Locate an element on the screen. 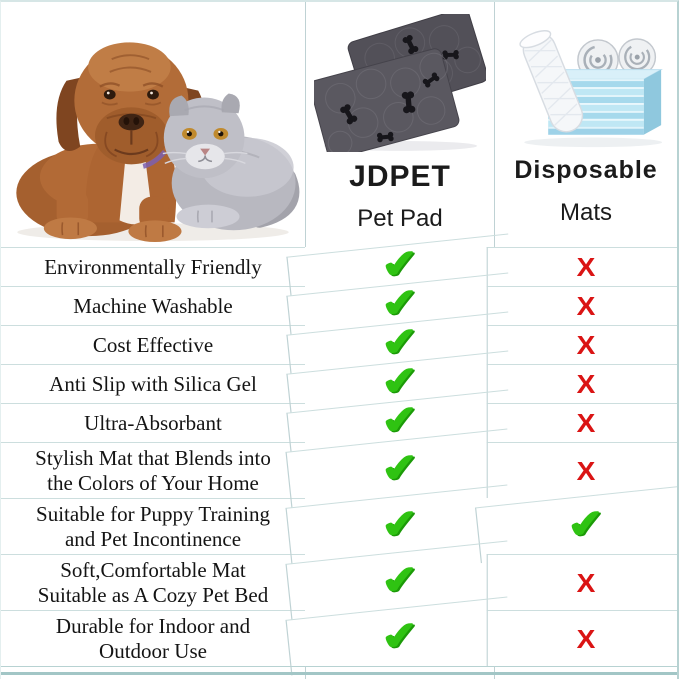  feature-label: Anti Slip with Silica Gel is located at coordinates (153, 383).